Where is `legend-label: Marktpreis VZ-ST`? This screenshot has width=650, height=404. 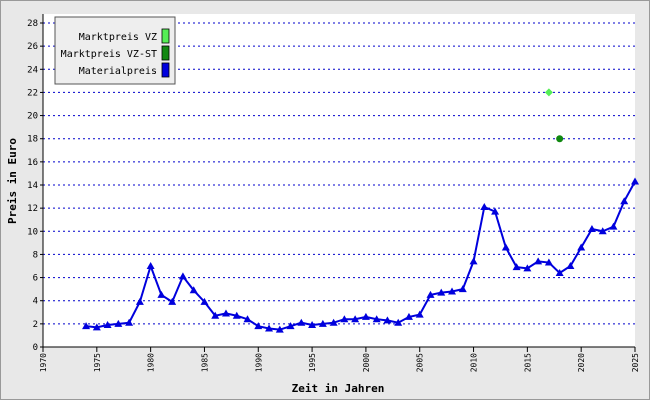
legend-label: Marktpreis VZ-ST is located at coordinates (109, 54).